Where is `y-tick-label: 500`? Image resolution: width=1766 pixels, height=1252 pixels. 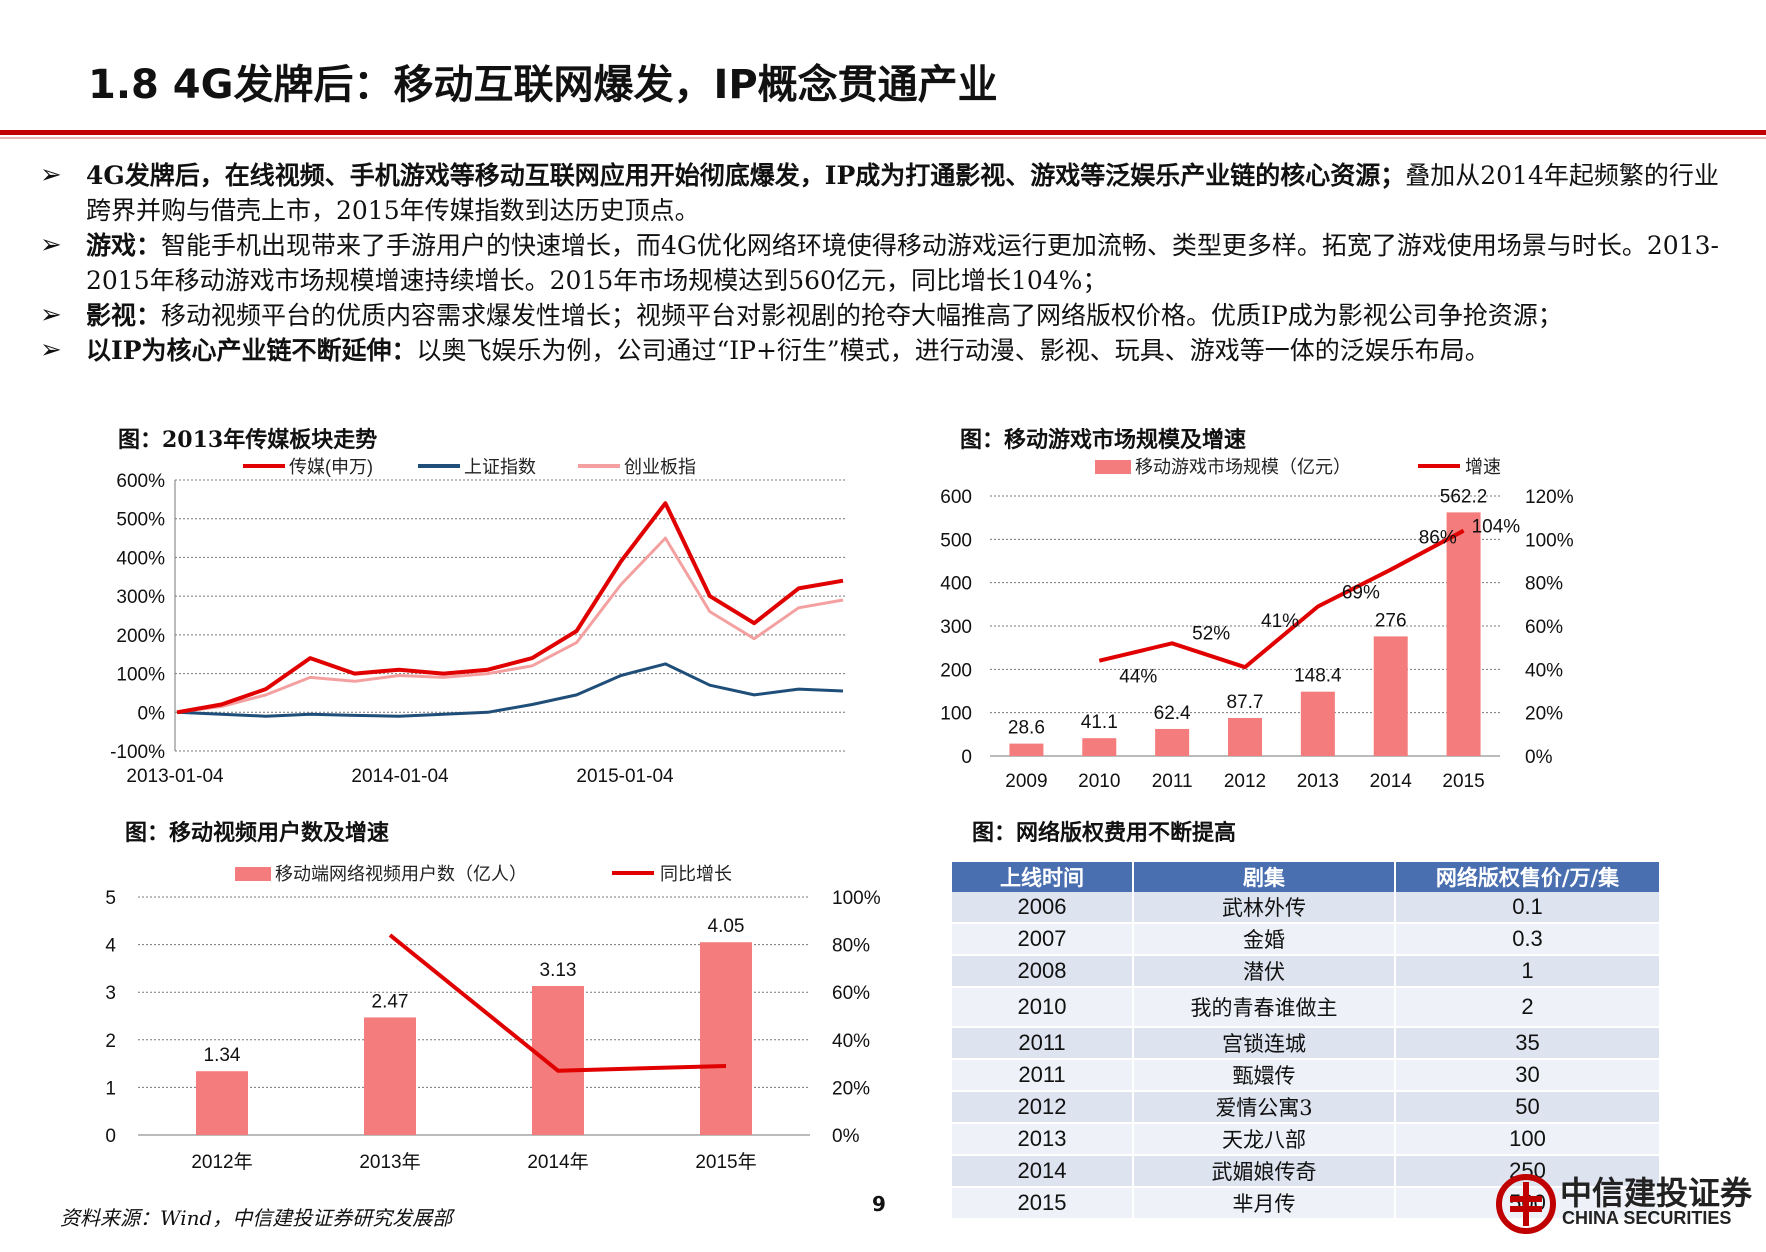 y-tick-label: 500 is located at coordinates (956, 540).